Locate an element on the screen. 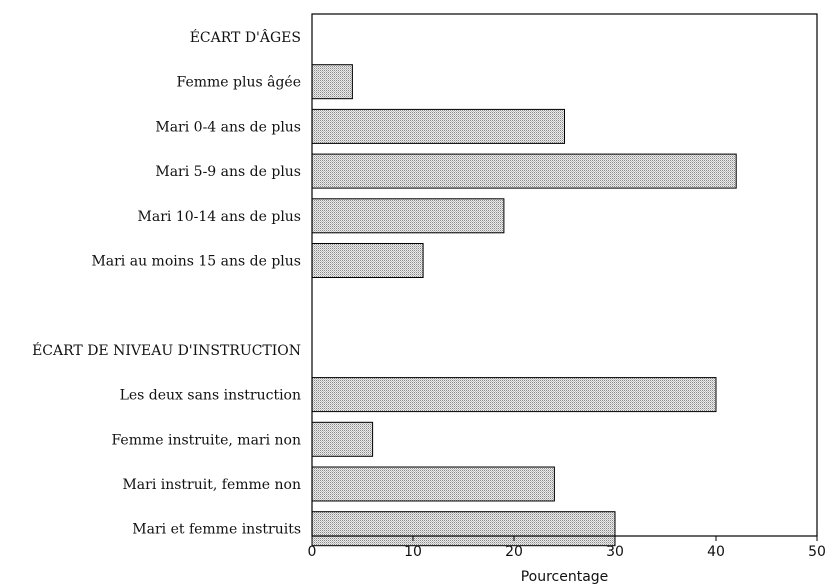 This screenshot has width=828, height=586. x-tick-label: 30 is located at coordinates (615, 552).